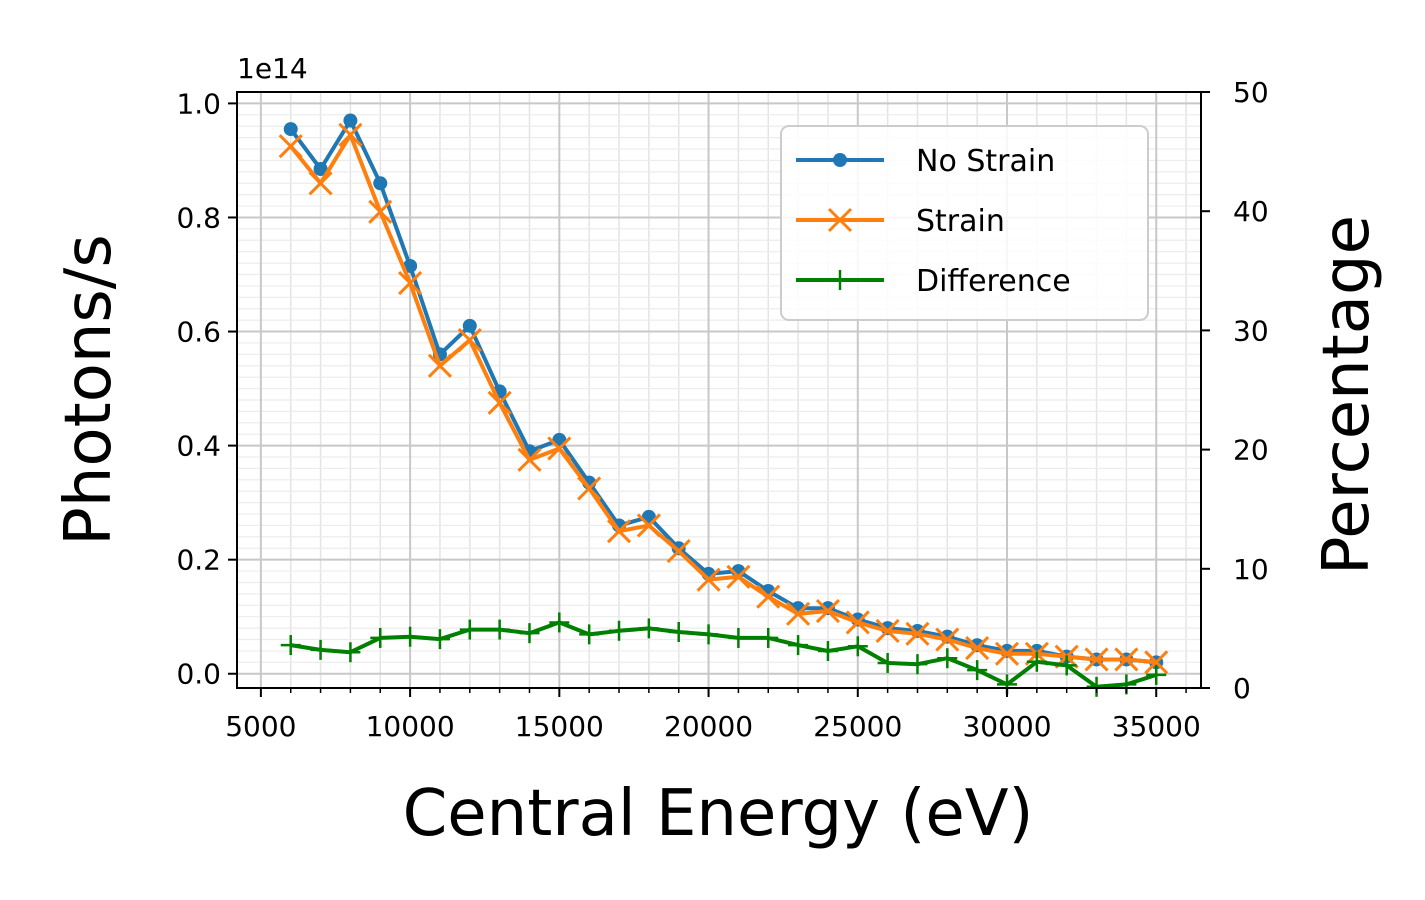 This screenshot has width=1425, height=900. I want to click on y2-tick-label: 50, so click(1251, 92).